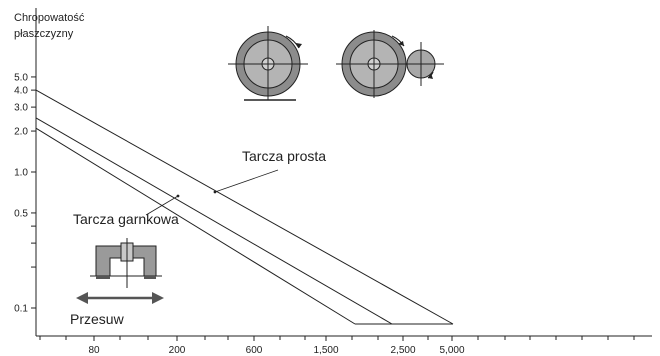  I want to click on y-tick-label: 2.0, so click(21, 132).